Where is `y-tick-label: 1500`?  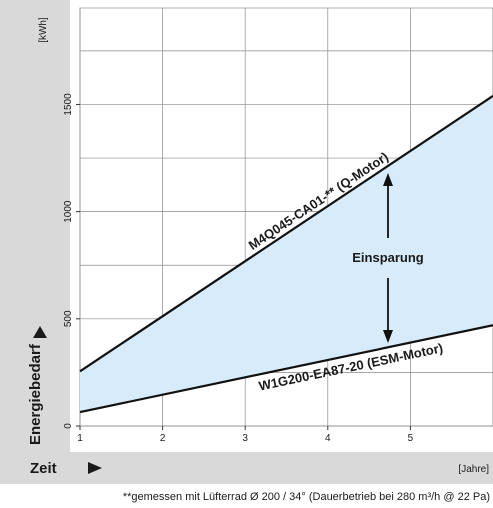 y-tick-label: 1500 is located at coordinates (68, 104).